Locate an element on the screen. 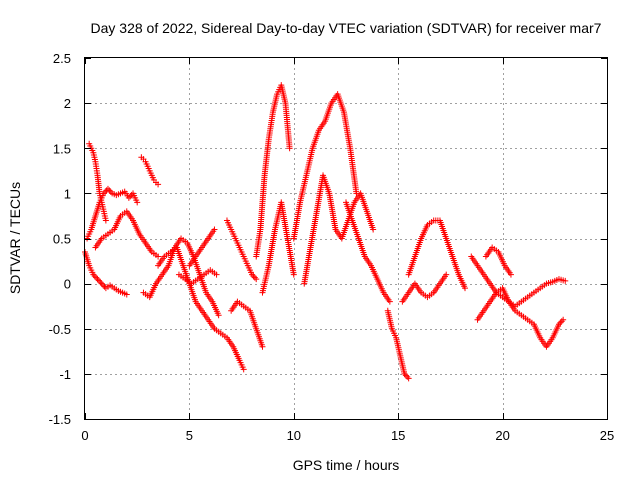  y-tick-label: 2 is located at coordinates (67, 103).